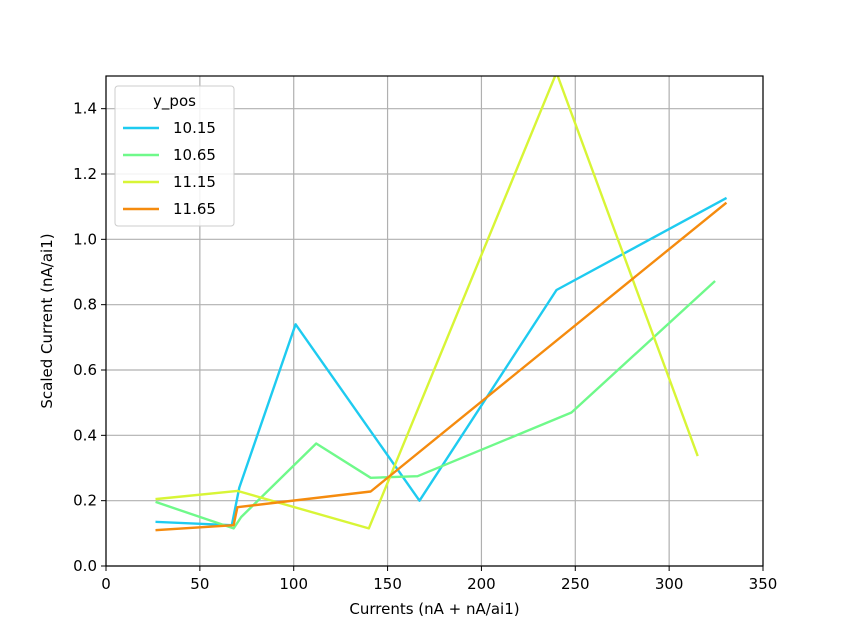 This screenshot has height=639, width=847. I want to click on x-tick-label: 0, so click(106, 584).